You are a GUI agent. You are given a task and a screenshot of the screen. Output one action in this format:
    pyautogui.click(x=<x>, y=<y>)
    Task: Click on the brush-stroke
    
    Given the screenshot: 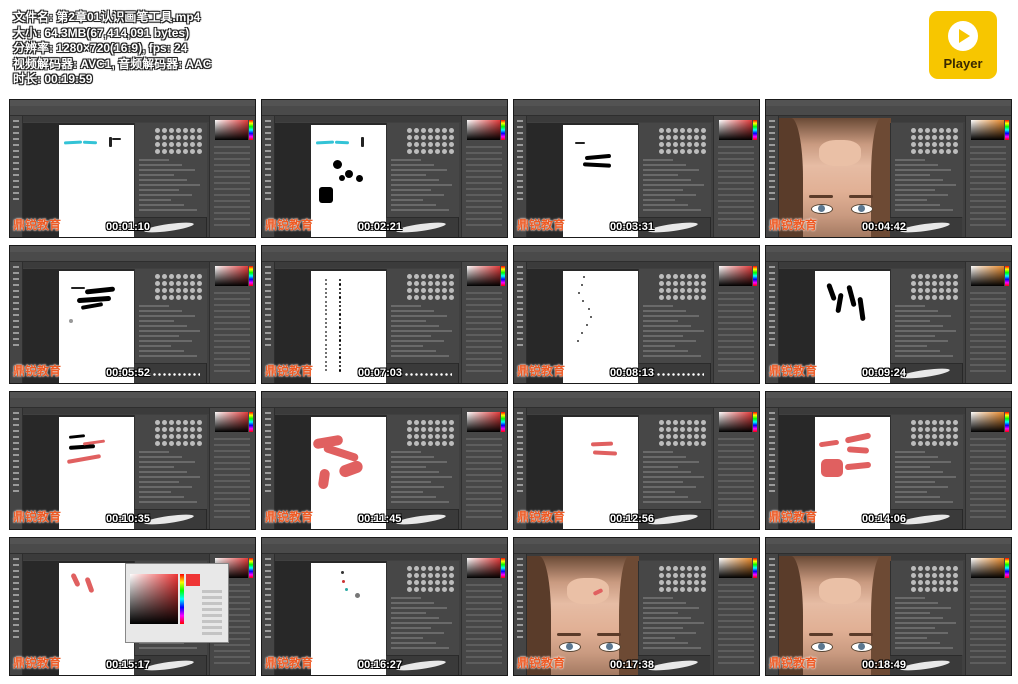 What is the action you would take?
    pyautogui.click(x=111, y=449)
    